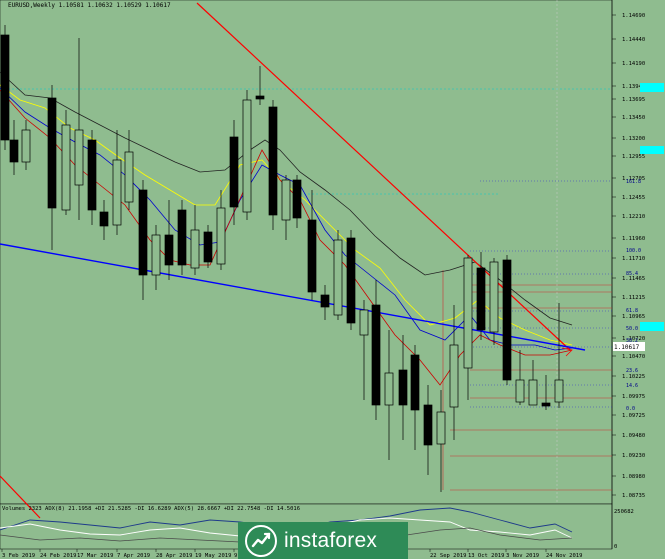 This screenshot has height=559, width=665. I want to click on price-axis-label: 1.12210, so click(633, 217).